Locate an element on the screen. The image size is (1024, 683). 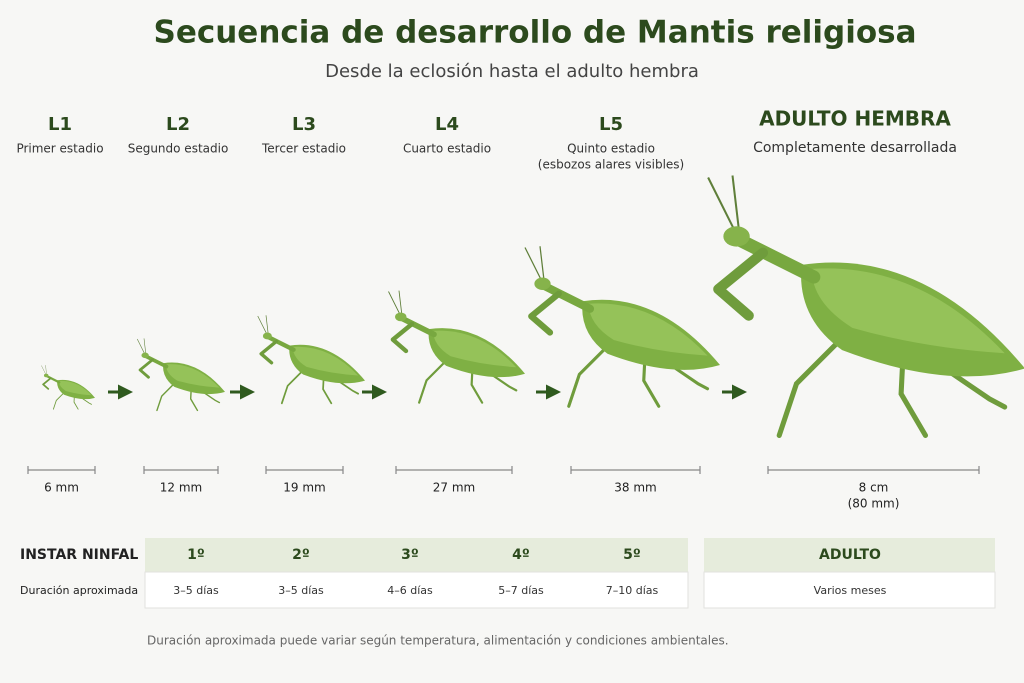
size-label: 6 mm is located at coordinates (61, 488).